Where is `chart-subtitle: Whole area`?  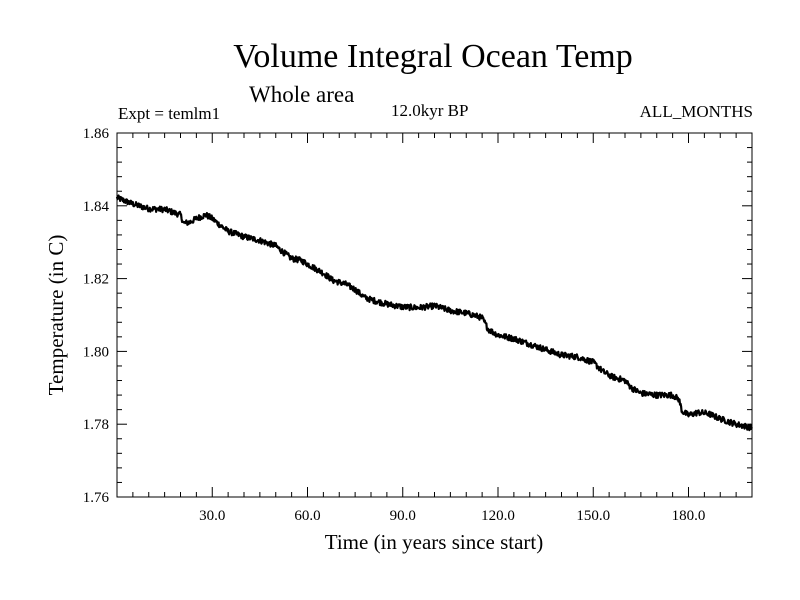 chart-subtitle: Whole area is located at coordinates (302, 94).